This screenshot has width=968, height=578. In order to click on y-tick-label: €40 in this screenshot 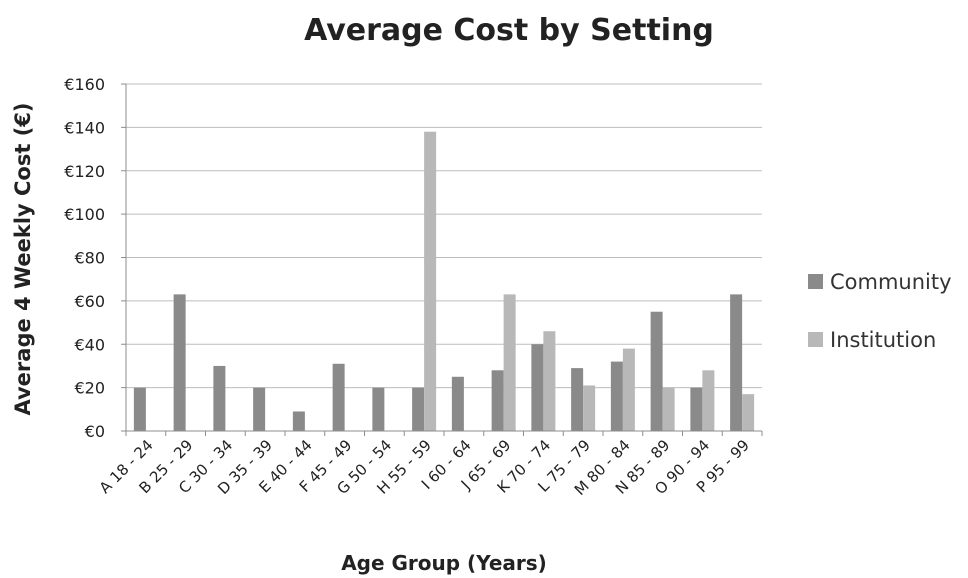, I will do `click(89, 344)`.